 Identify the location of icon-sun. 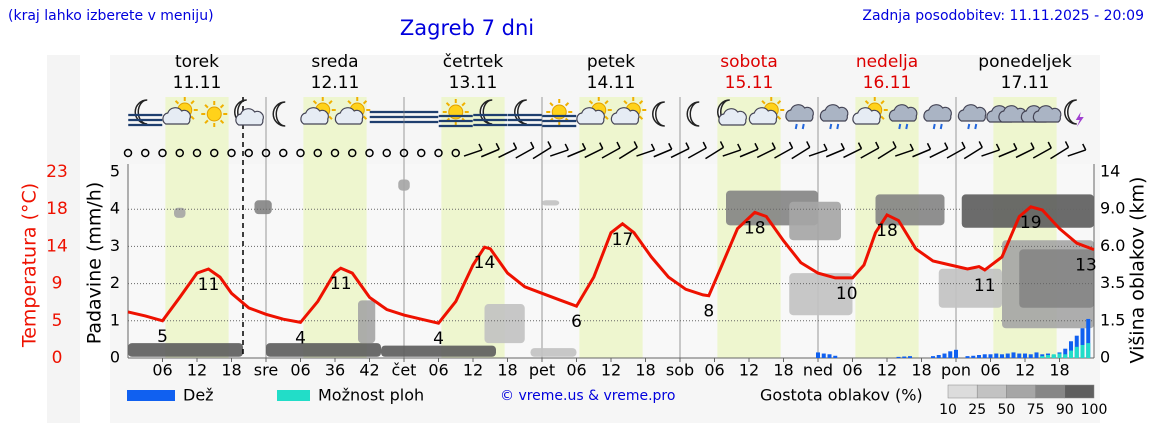
(214, 114).